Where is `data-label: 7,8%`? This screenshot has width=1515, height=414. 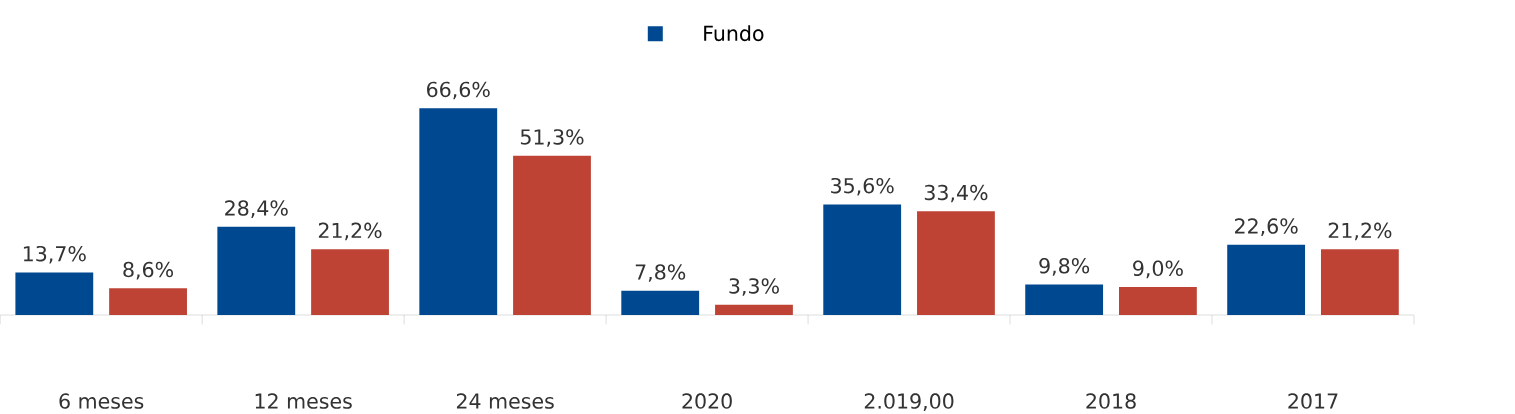 data-label: 7,8% is located at coordinates (660, 273).